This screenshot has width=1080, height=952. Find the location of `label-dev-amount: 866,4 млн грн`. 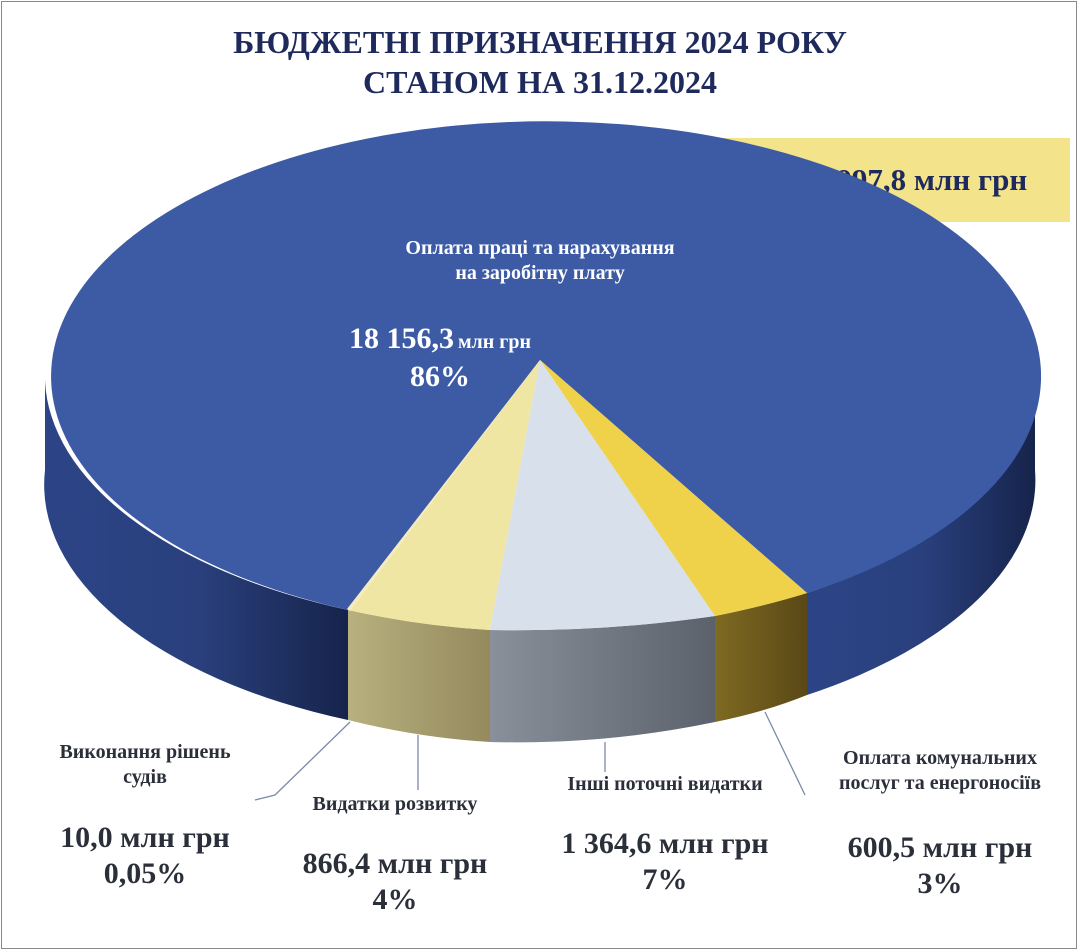

label-dev-amount: 866,4 млн грн is located at coordinates (395, 863).